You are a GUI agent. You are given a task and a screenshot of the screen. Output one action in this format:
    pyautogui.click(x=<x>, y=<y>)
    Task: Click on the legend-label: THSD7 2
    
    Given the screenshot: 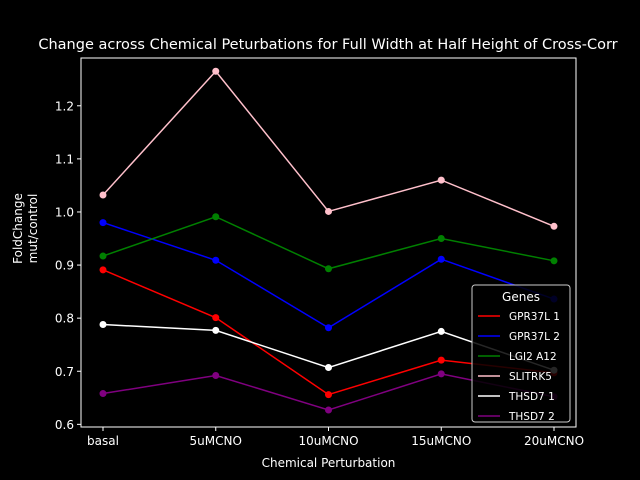 What is the action you would take?
    pyautogui.click(x=531, y=417)
    